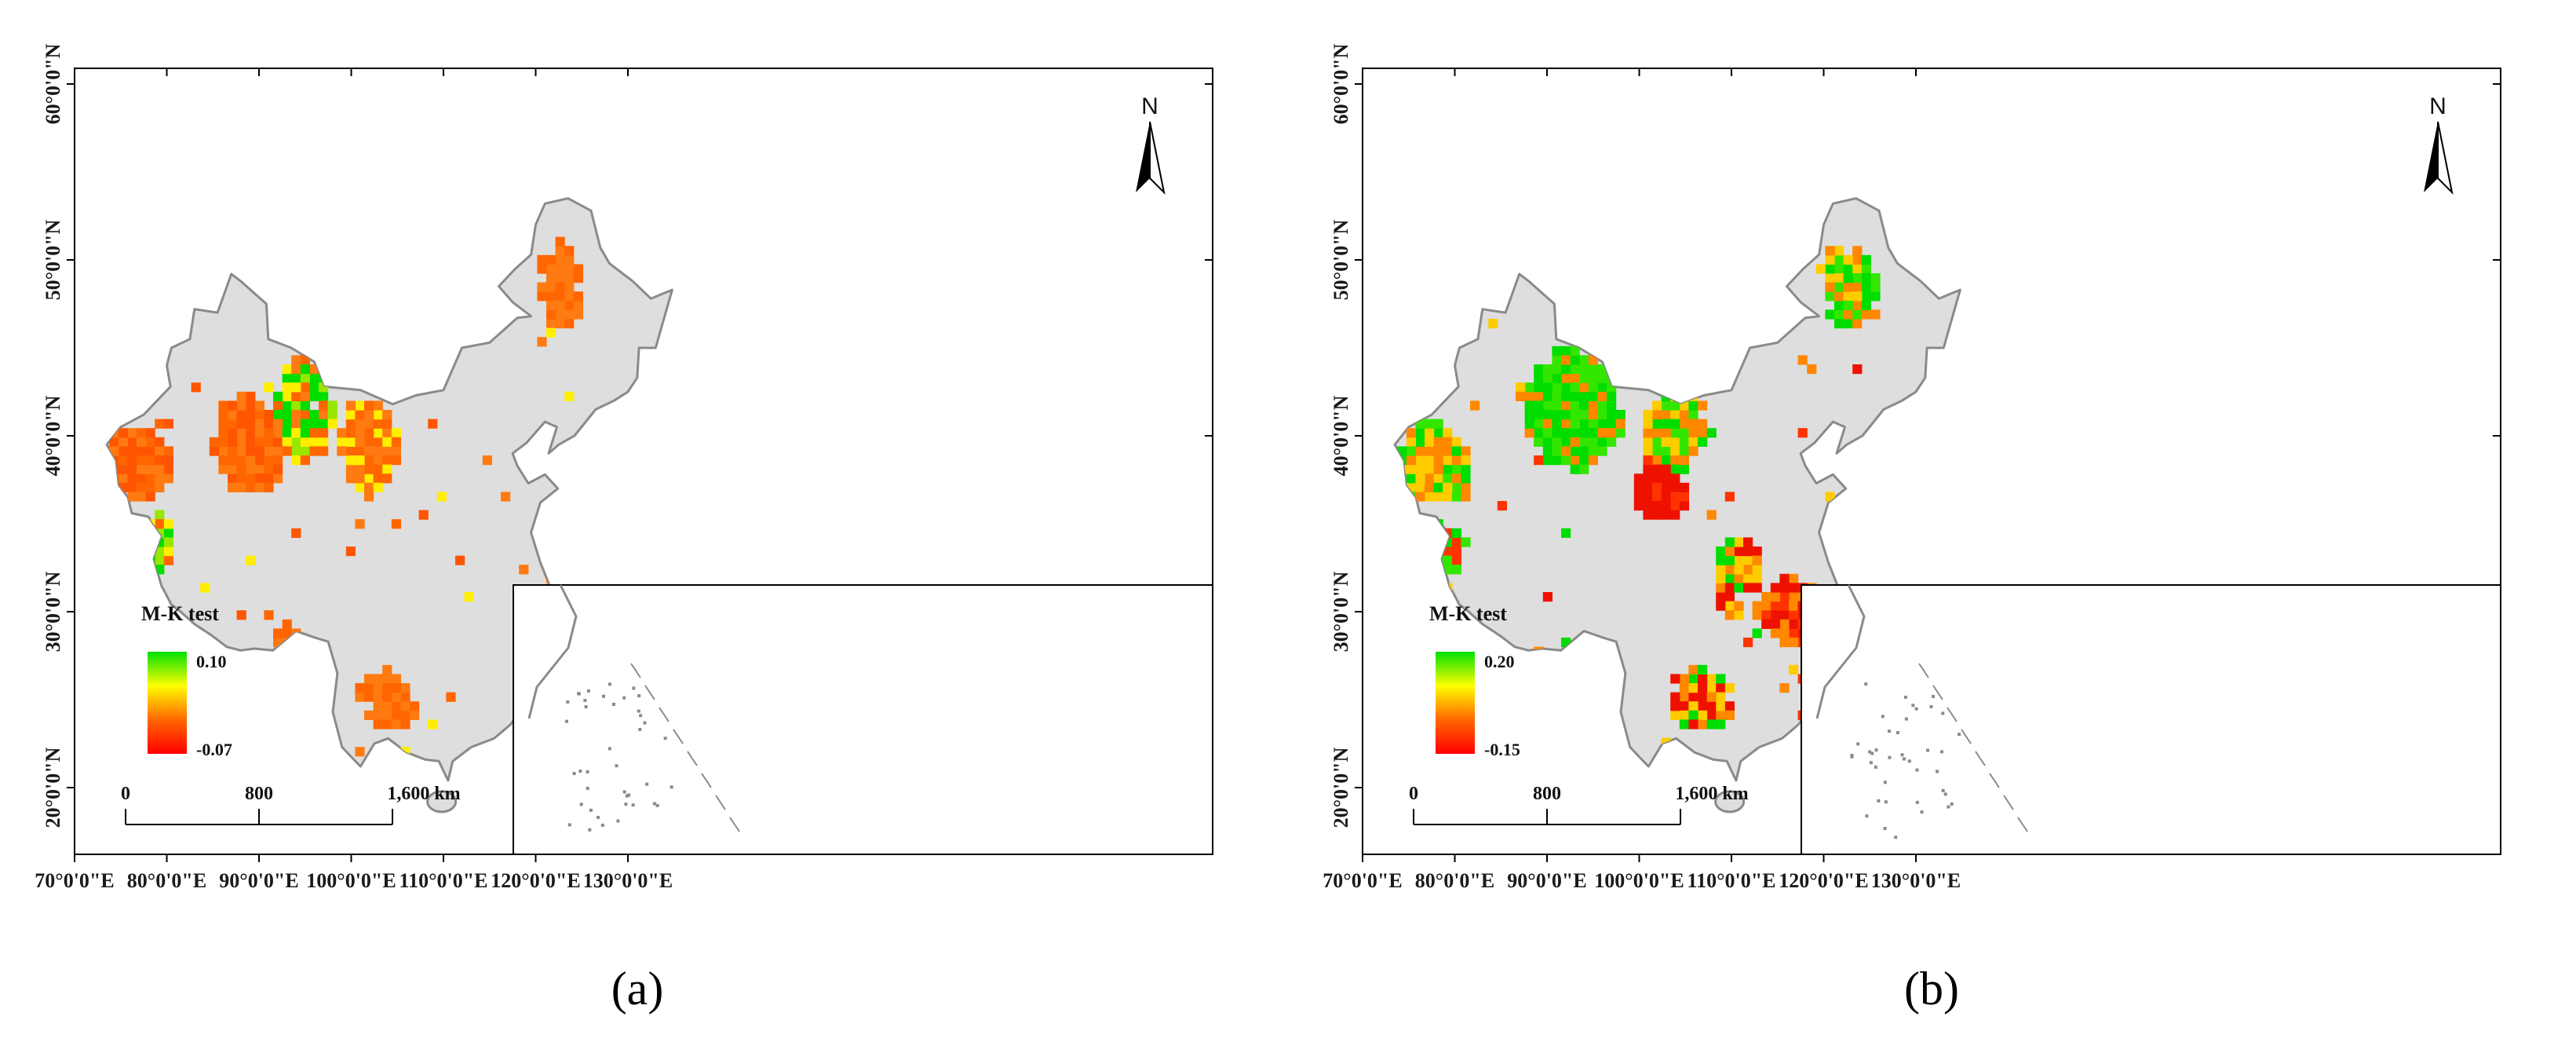  Describe the element at coordinates (535, 880) in the screenshot. I see `x-tick-label: 120°0'0"E` at that location.